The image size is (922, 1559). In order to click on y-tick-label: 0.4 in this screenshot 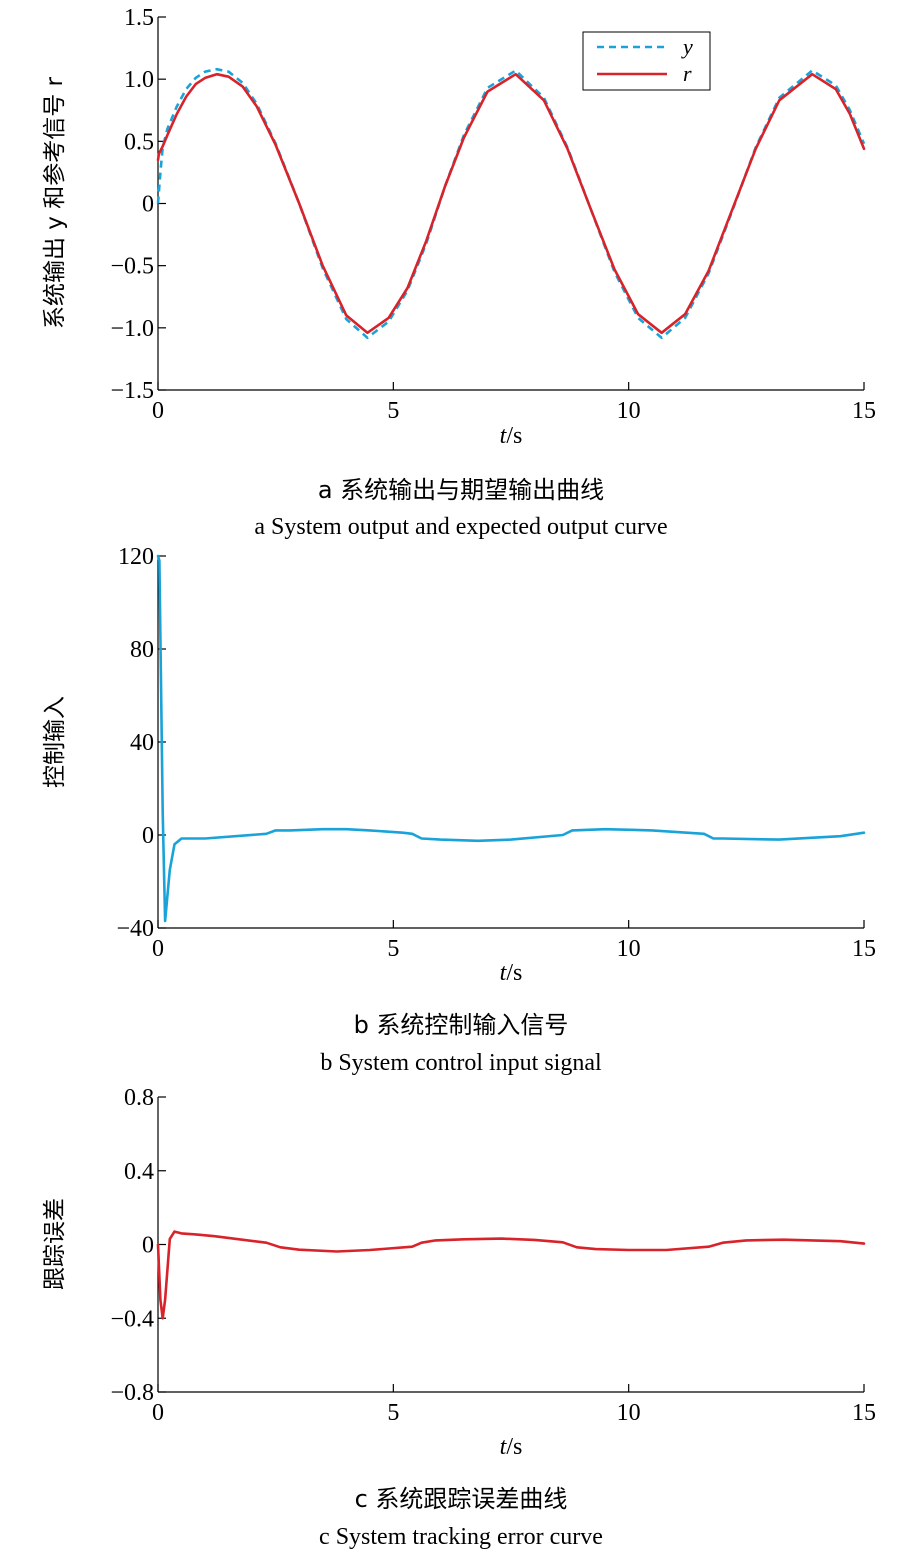, I will do `click(139, 1172)`.